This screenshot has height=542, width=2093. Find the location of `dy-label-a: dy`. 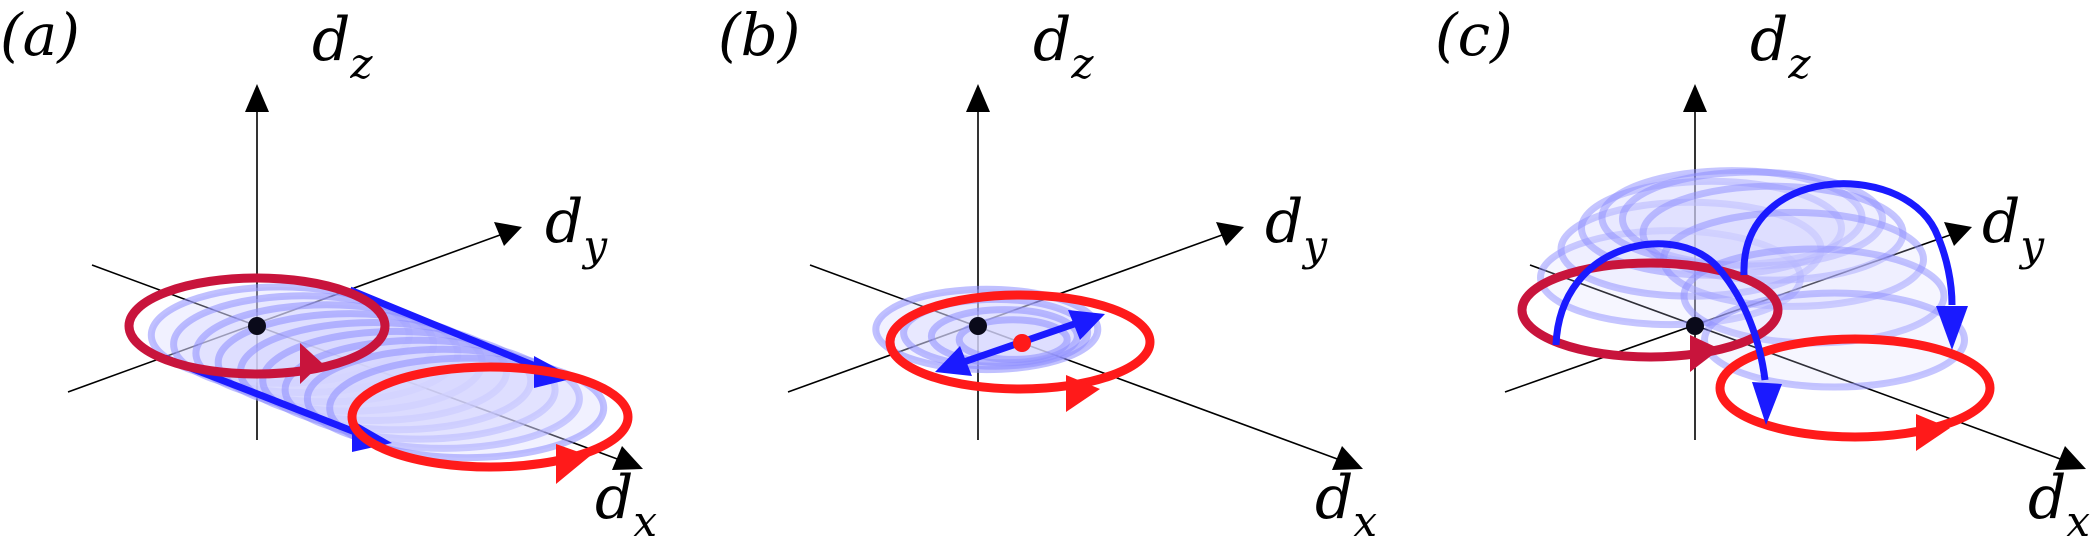

dy-label-a: dy is located at coordinates (576, 228).